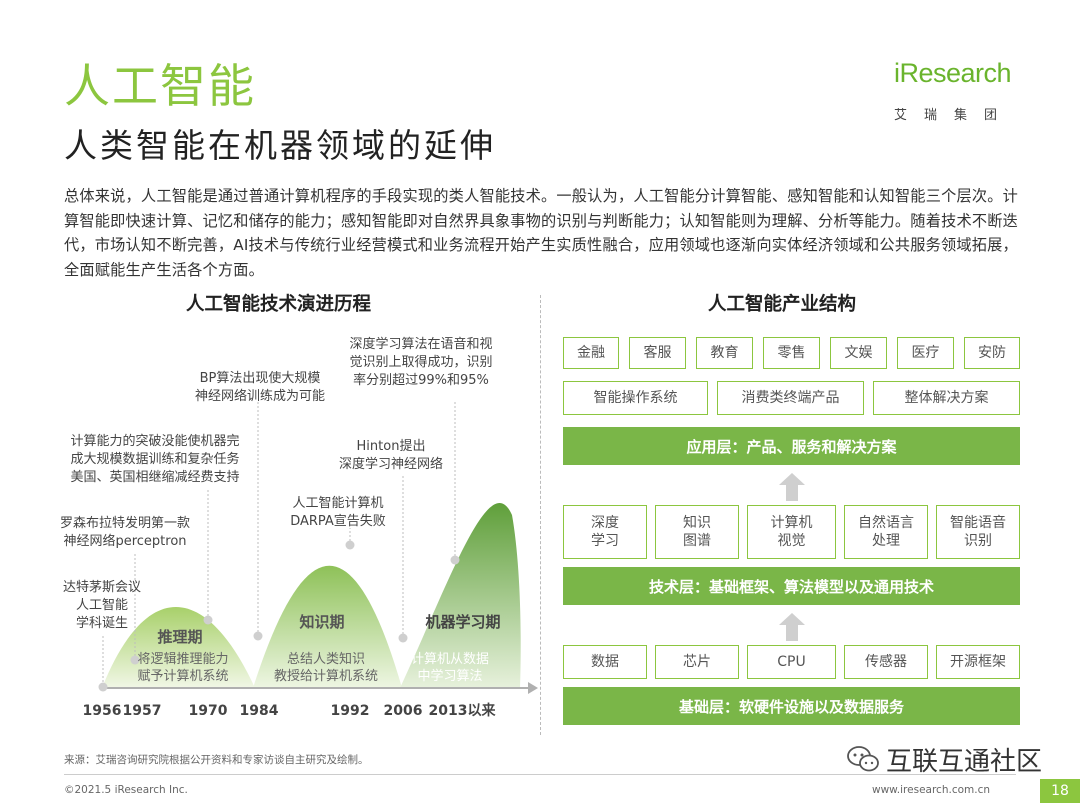 The width and height of the screenshot is (1080, 810). Describe the element at coordinates (540, 774) in the screenshot. I see `footer-divider` at that location.